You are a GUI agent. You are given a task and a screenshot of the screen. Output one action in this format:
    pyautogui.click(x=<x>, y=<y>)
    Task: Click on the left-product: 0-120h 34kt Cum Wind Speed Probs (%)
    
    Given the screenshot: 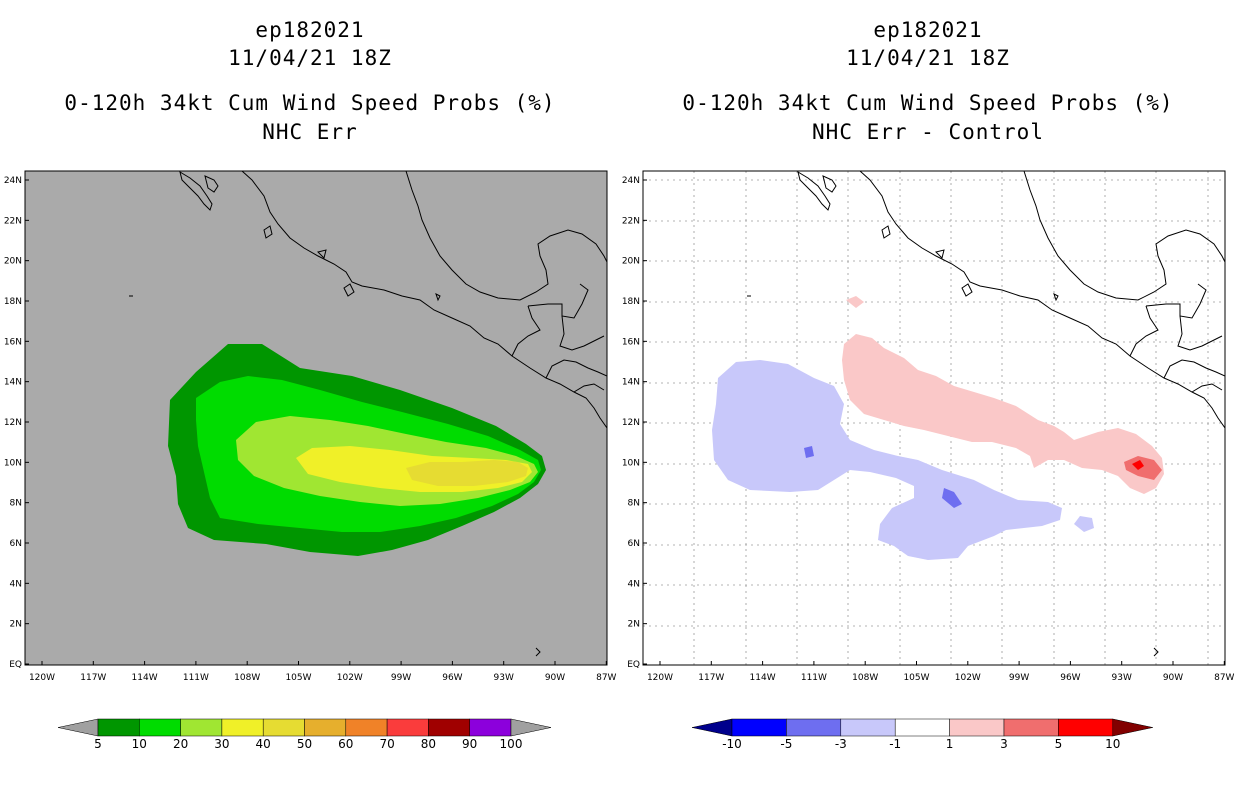 What is the action you would take?
    pyautogui.click(x=310, y=103)
    